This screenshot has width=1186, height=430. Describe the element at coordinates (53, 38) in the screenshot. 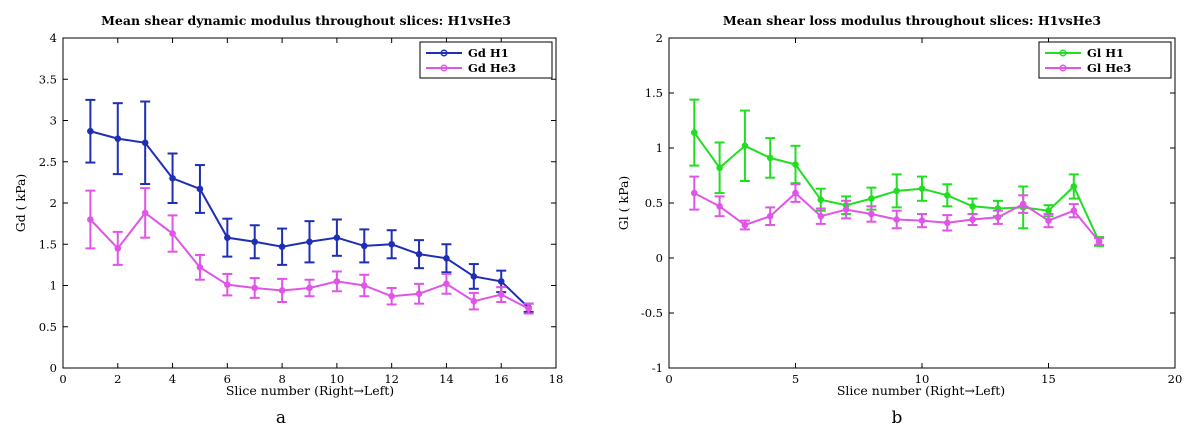

I see `y-tick-label: 4` at that location.